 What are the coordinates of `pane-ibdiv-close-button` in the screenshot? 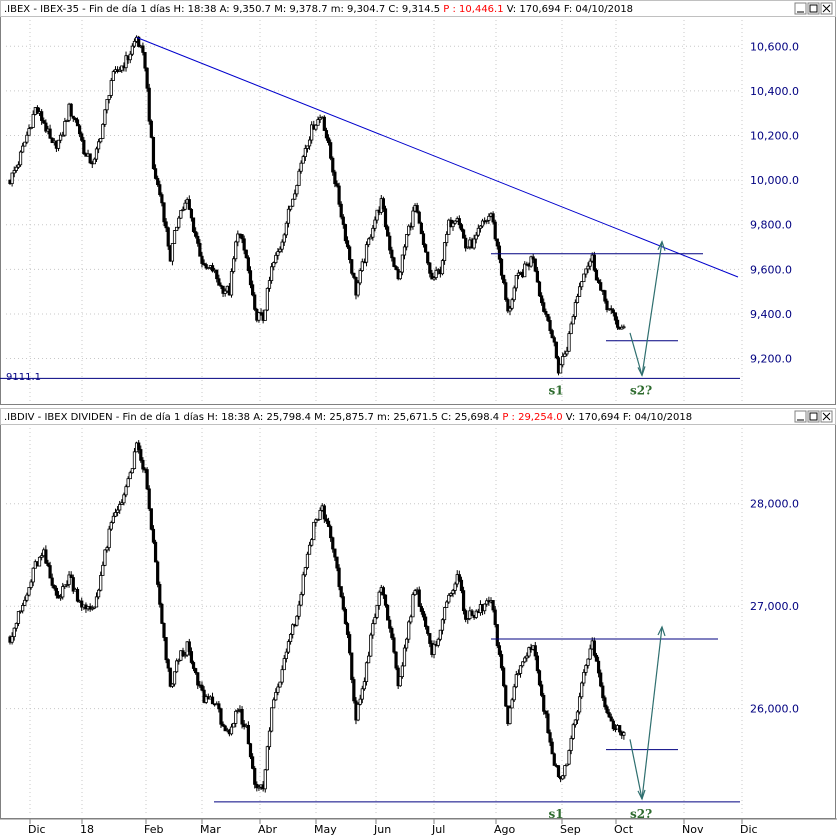 It's located at (826, 416).